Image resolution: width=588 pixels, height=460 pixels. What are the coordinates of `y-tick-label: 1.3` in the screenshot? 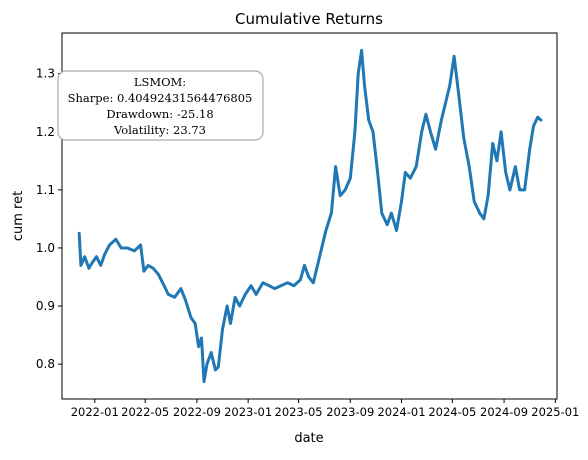 It's located at (45, 74).